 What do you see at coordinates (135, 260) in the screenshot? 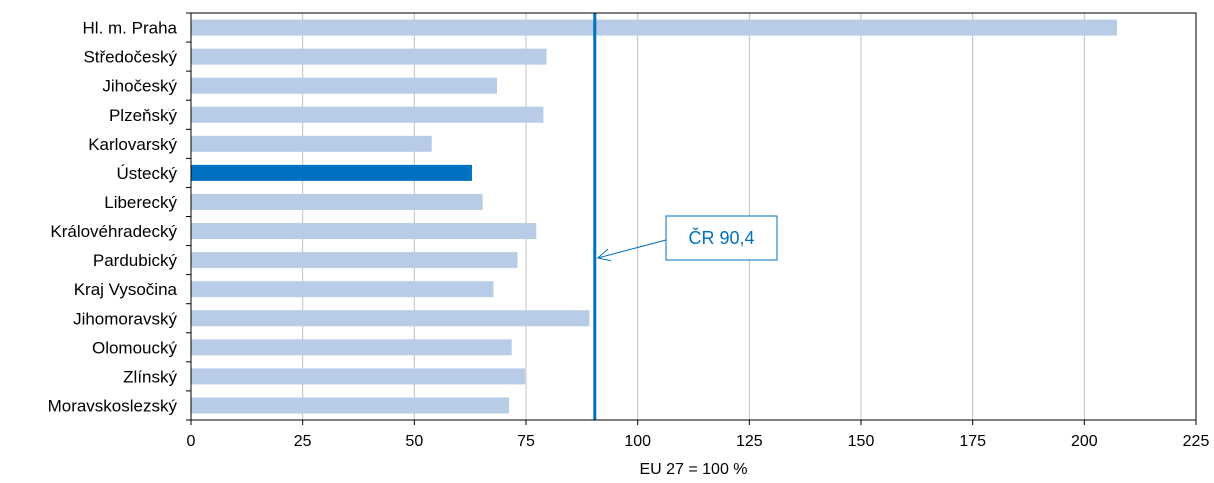
I see `category-label: Pardubický` at bounding box center [135, 260].